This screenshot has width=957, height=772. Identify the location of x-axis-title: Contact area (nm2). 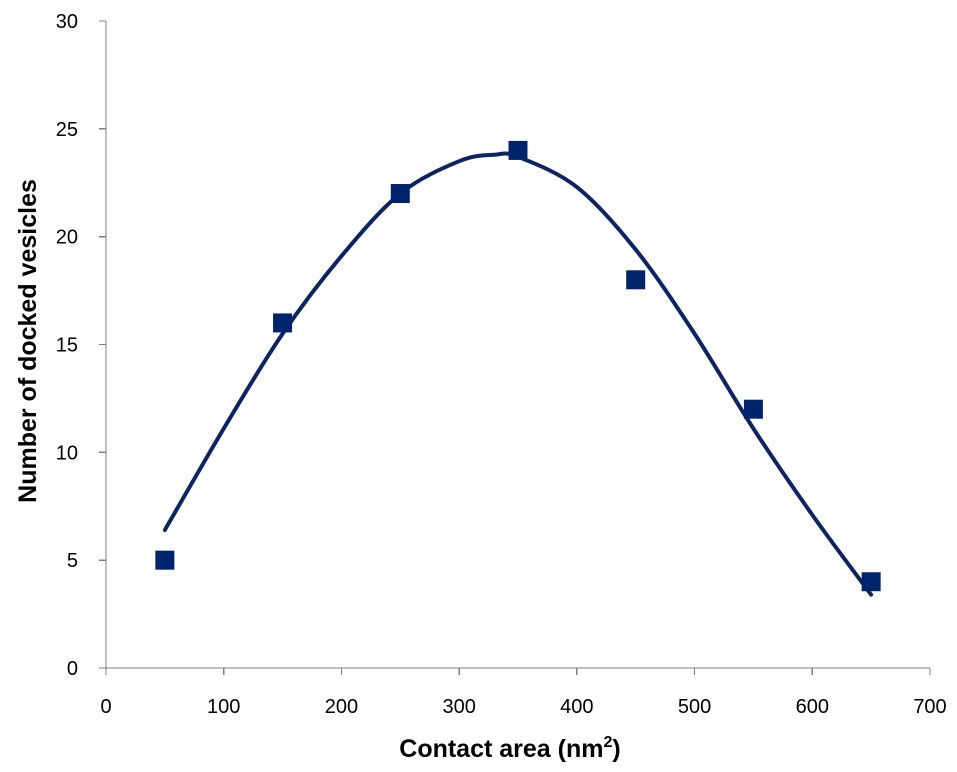
(509, 748).